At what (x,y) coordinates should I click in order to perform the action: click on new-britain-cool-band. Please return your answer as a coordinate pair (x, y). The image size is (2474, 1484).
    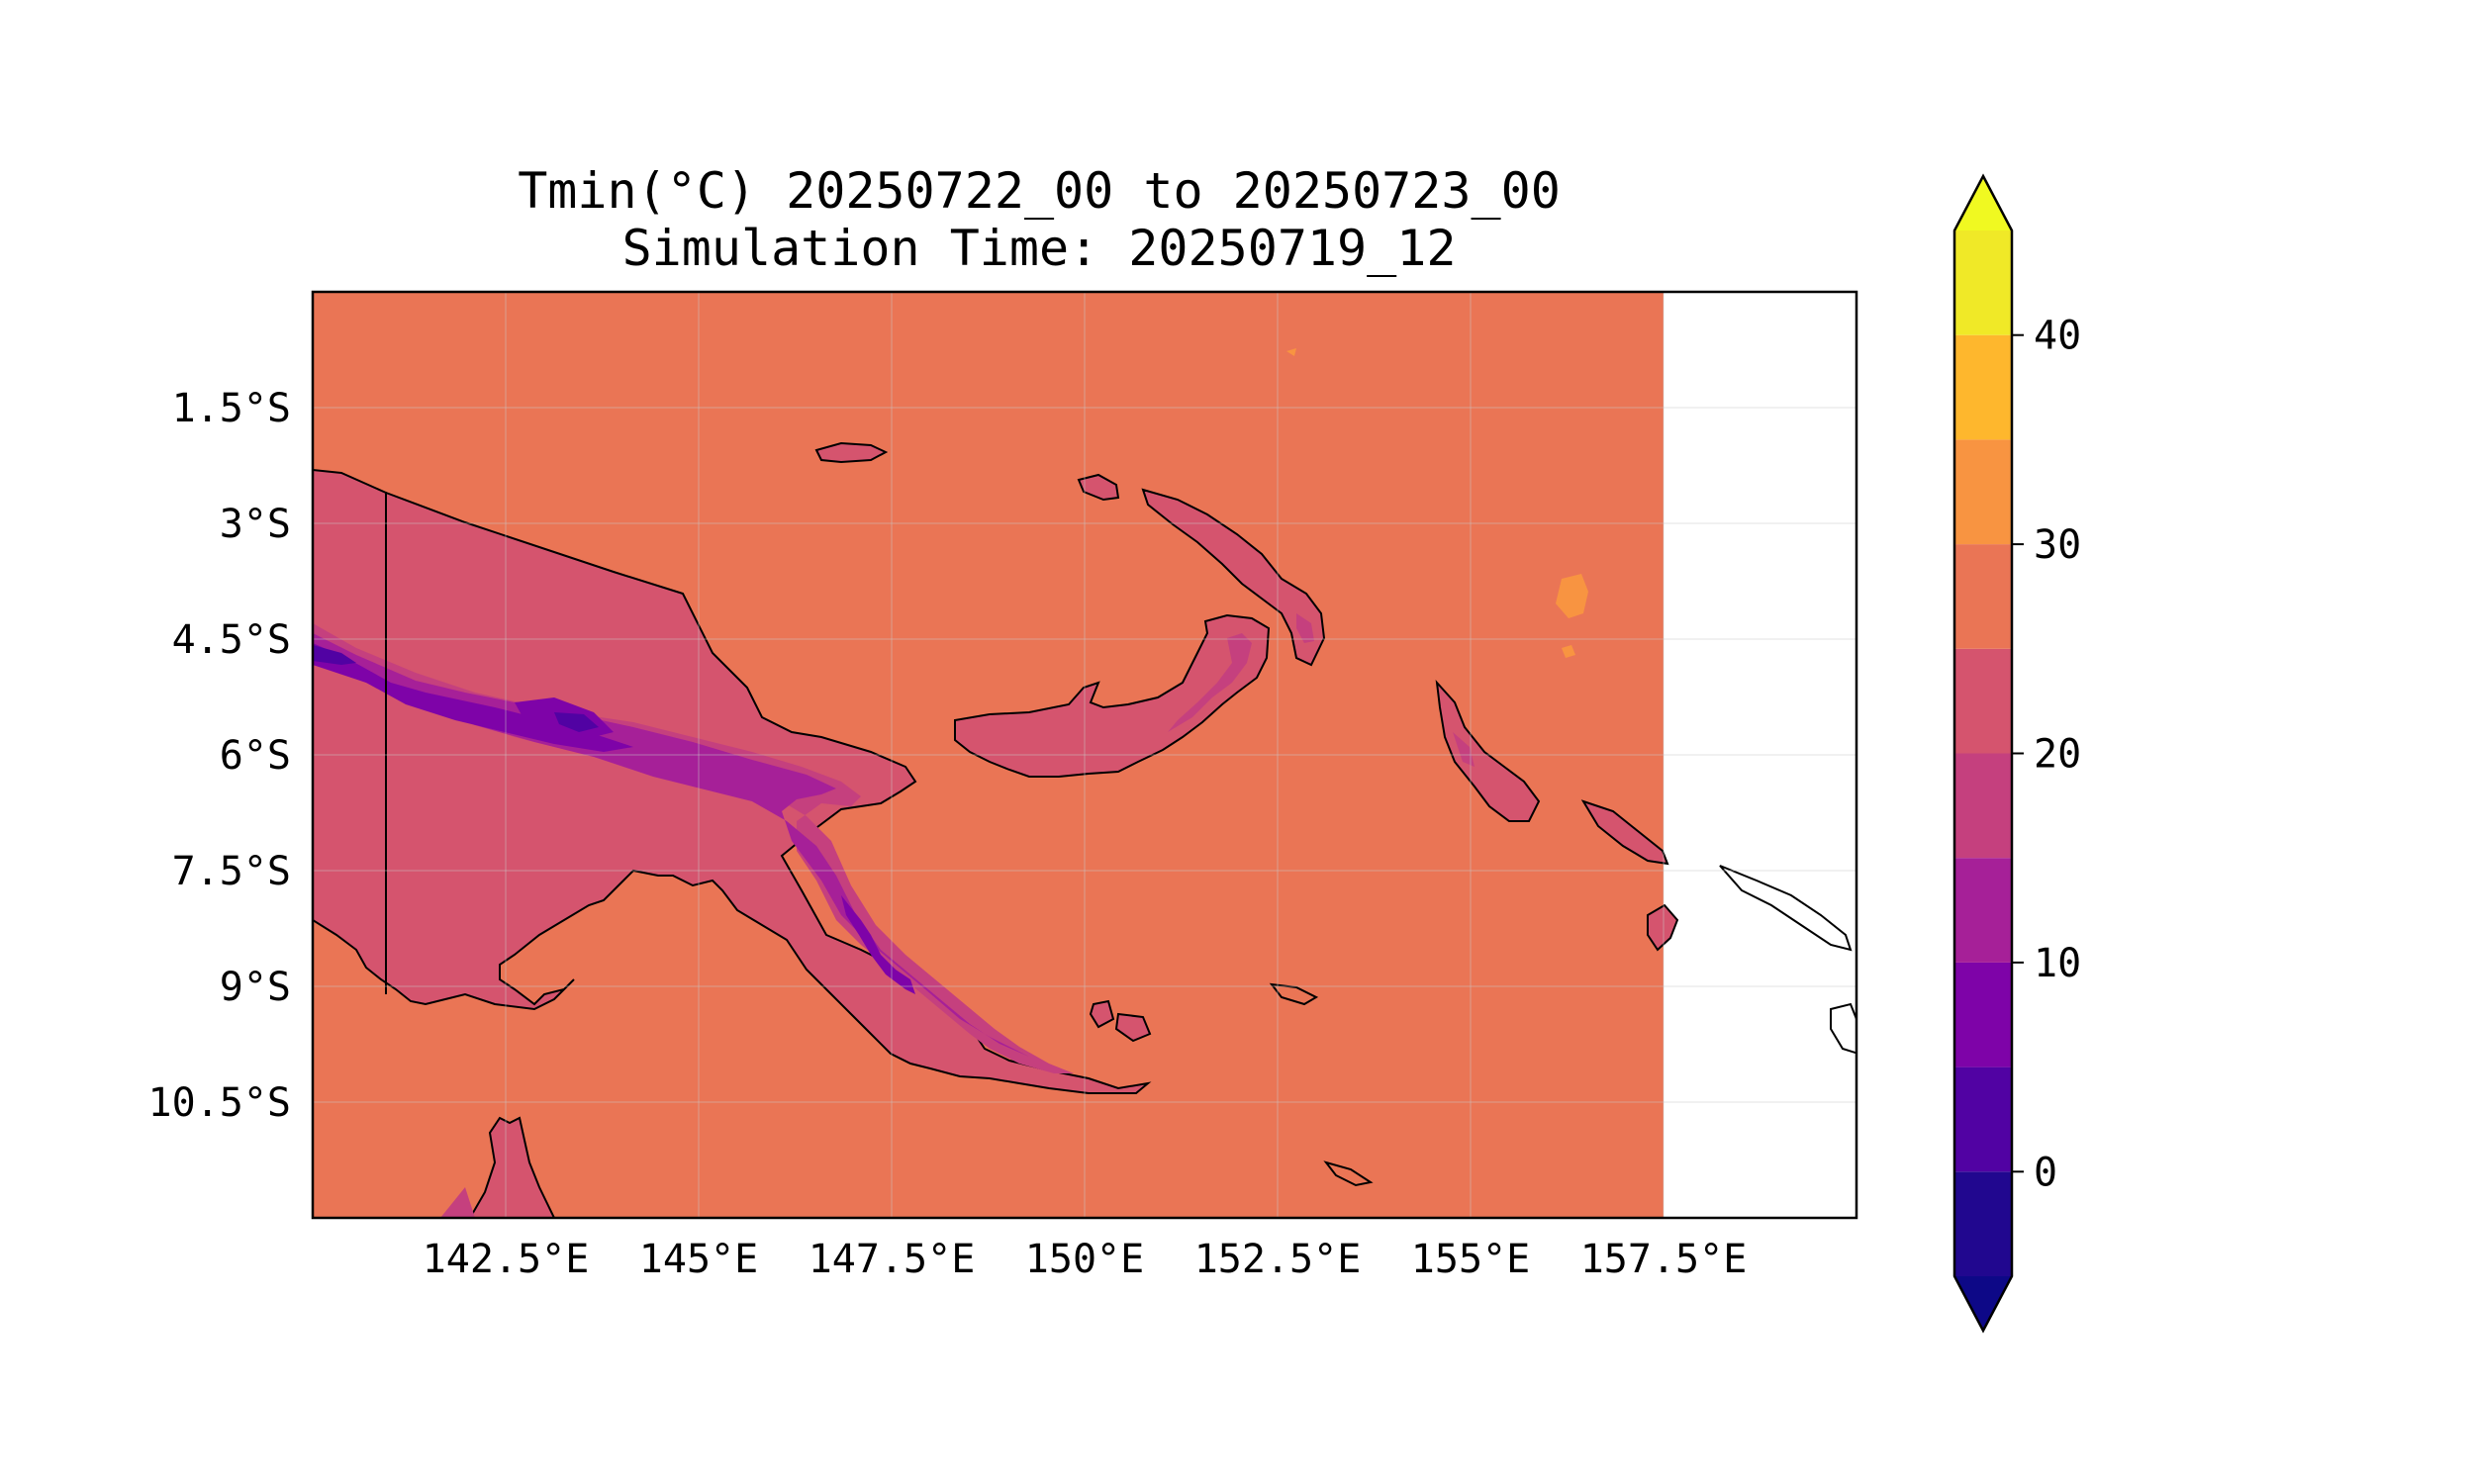
    Looking at the image, I should click on (1210, 682).